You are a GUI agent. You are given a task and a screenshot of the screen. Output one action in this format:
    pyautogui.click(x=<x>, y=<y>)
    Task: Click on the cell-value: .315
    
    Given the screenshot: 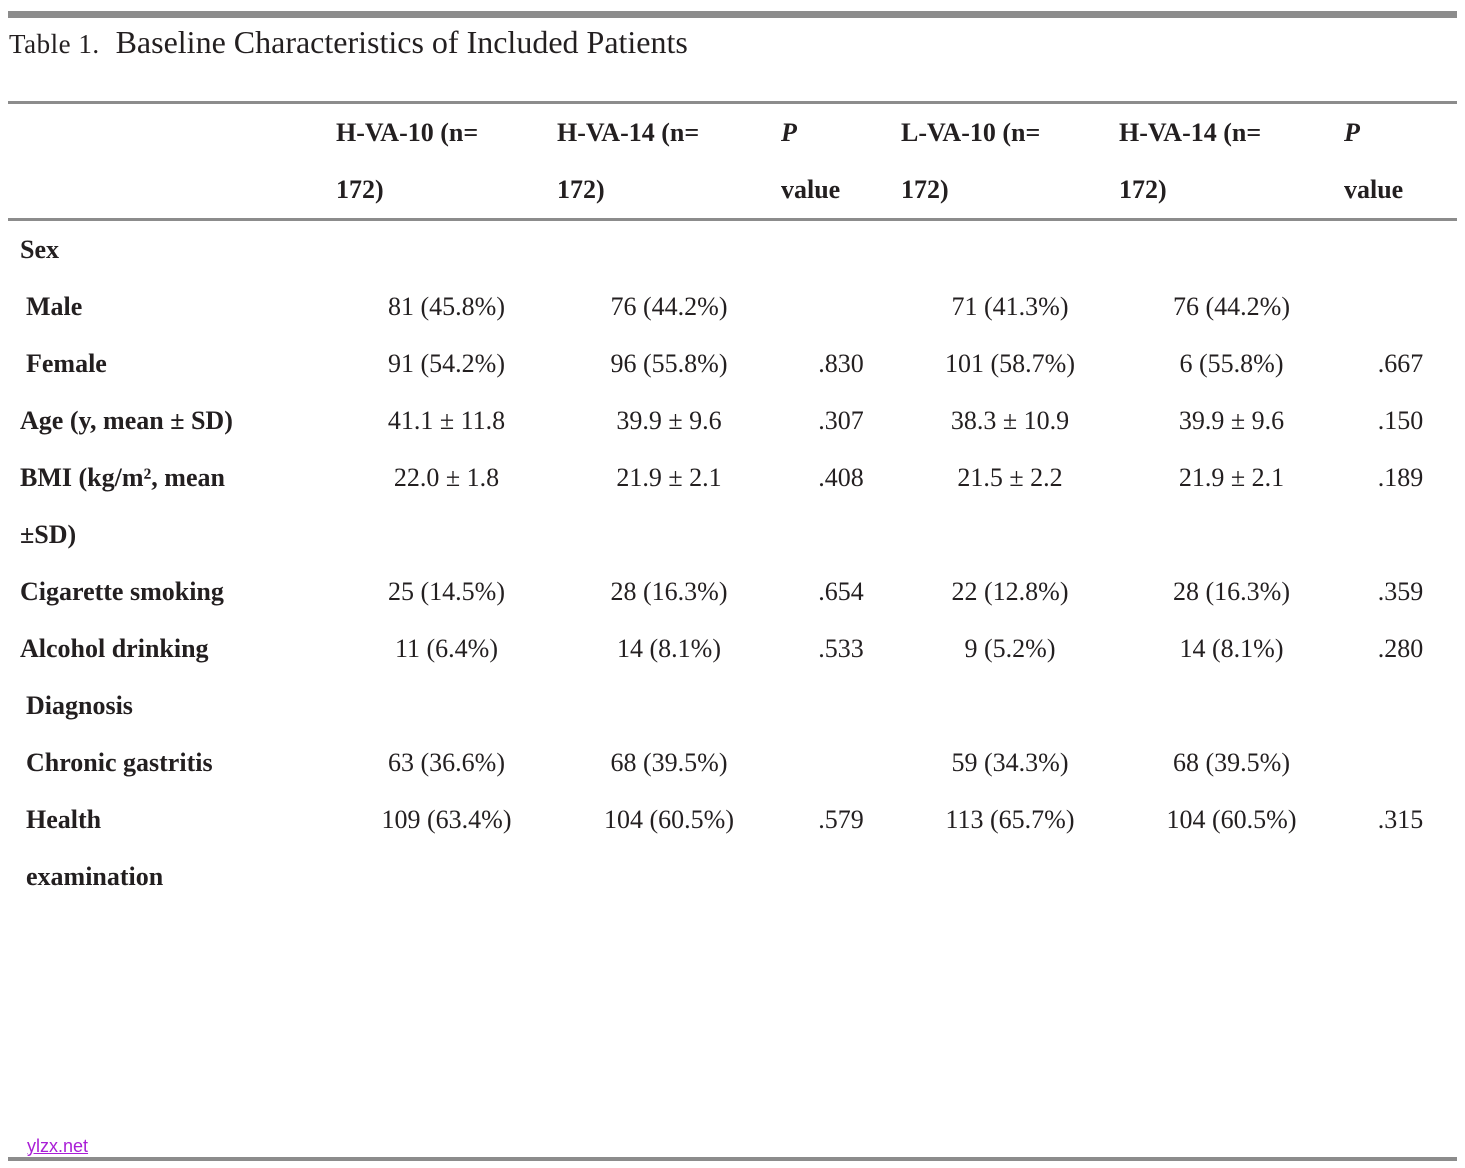 What is the action you would take?
    pyautogui.click(x=1400, y=819)
    